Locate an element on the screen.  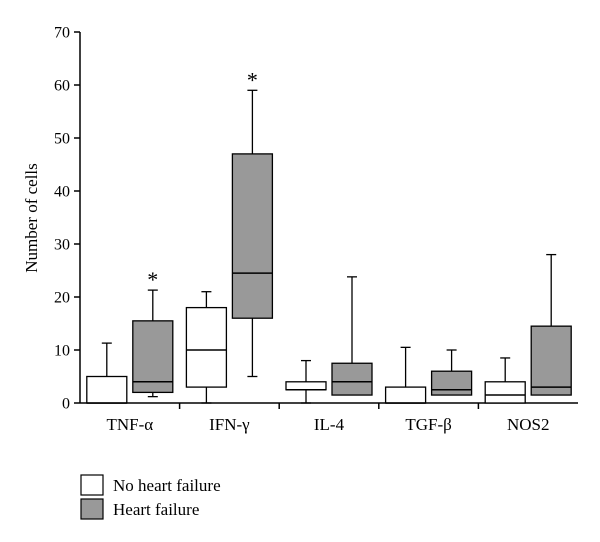
category-label: IFN-γ is located at coordinates (229, 424).